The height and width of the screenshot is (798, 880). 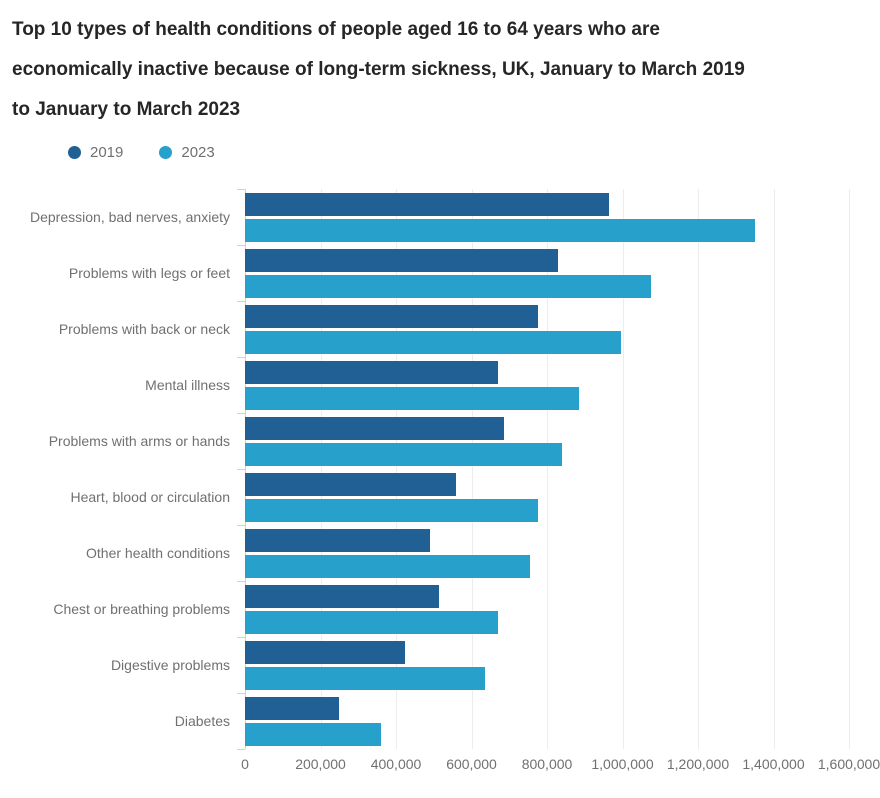 I want to click on category-row: Chest or breathing problems, so click(x=440, y=609).